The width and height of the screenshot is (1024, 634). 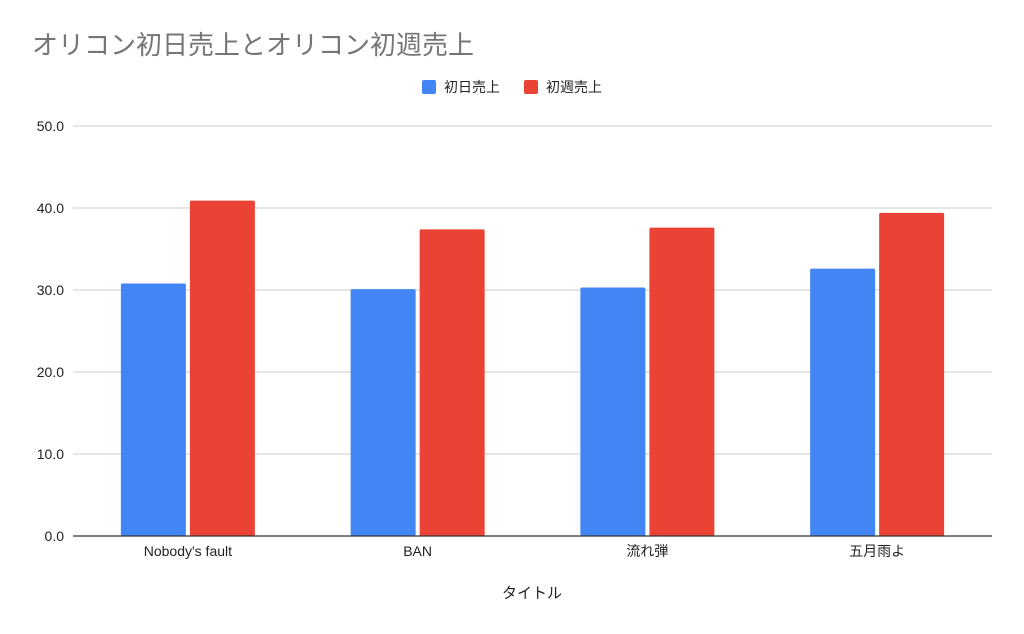 I want to click on y-tick-label: 10.0, so click(x=50, y=454).